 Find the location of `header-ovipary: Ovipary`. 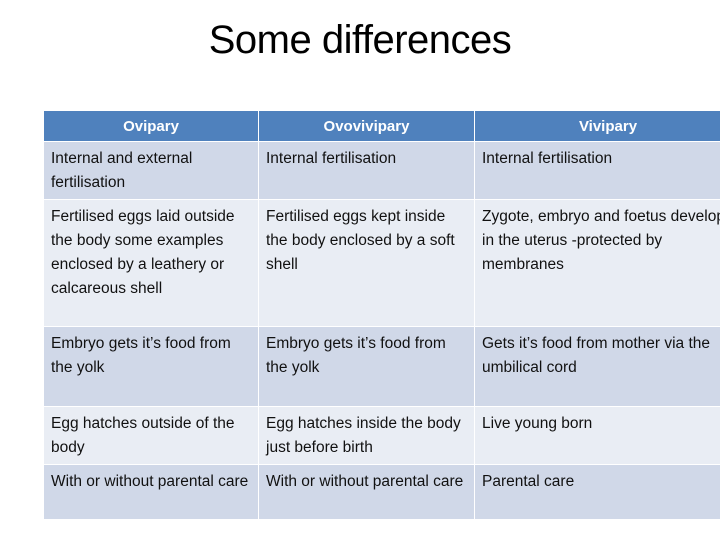

header-ovipary: Ovipary is located at coordinates (151, 126).